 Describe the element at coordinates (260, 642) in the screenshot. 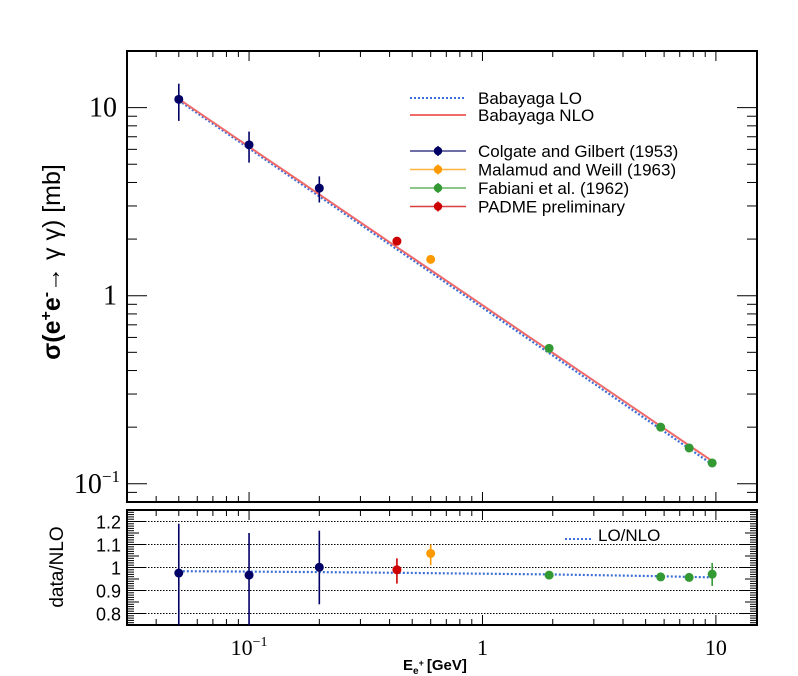

I see `x-tick-exponent: −1` at that location.